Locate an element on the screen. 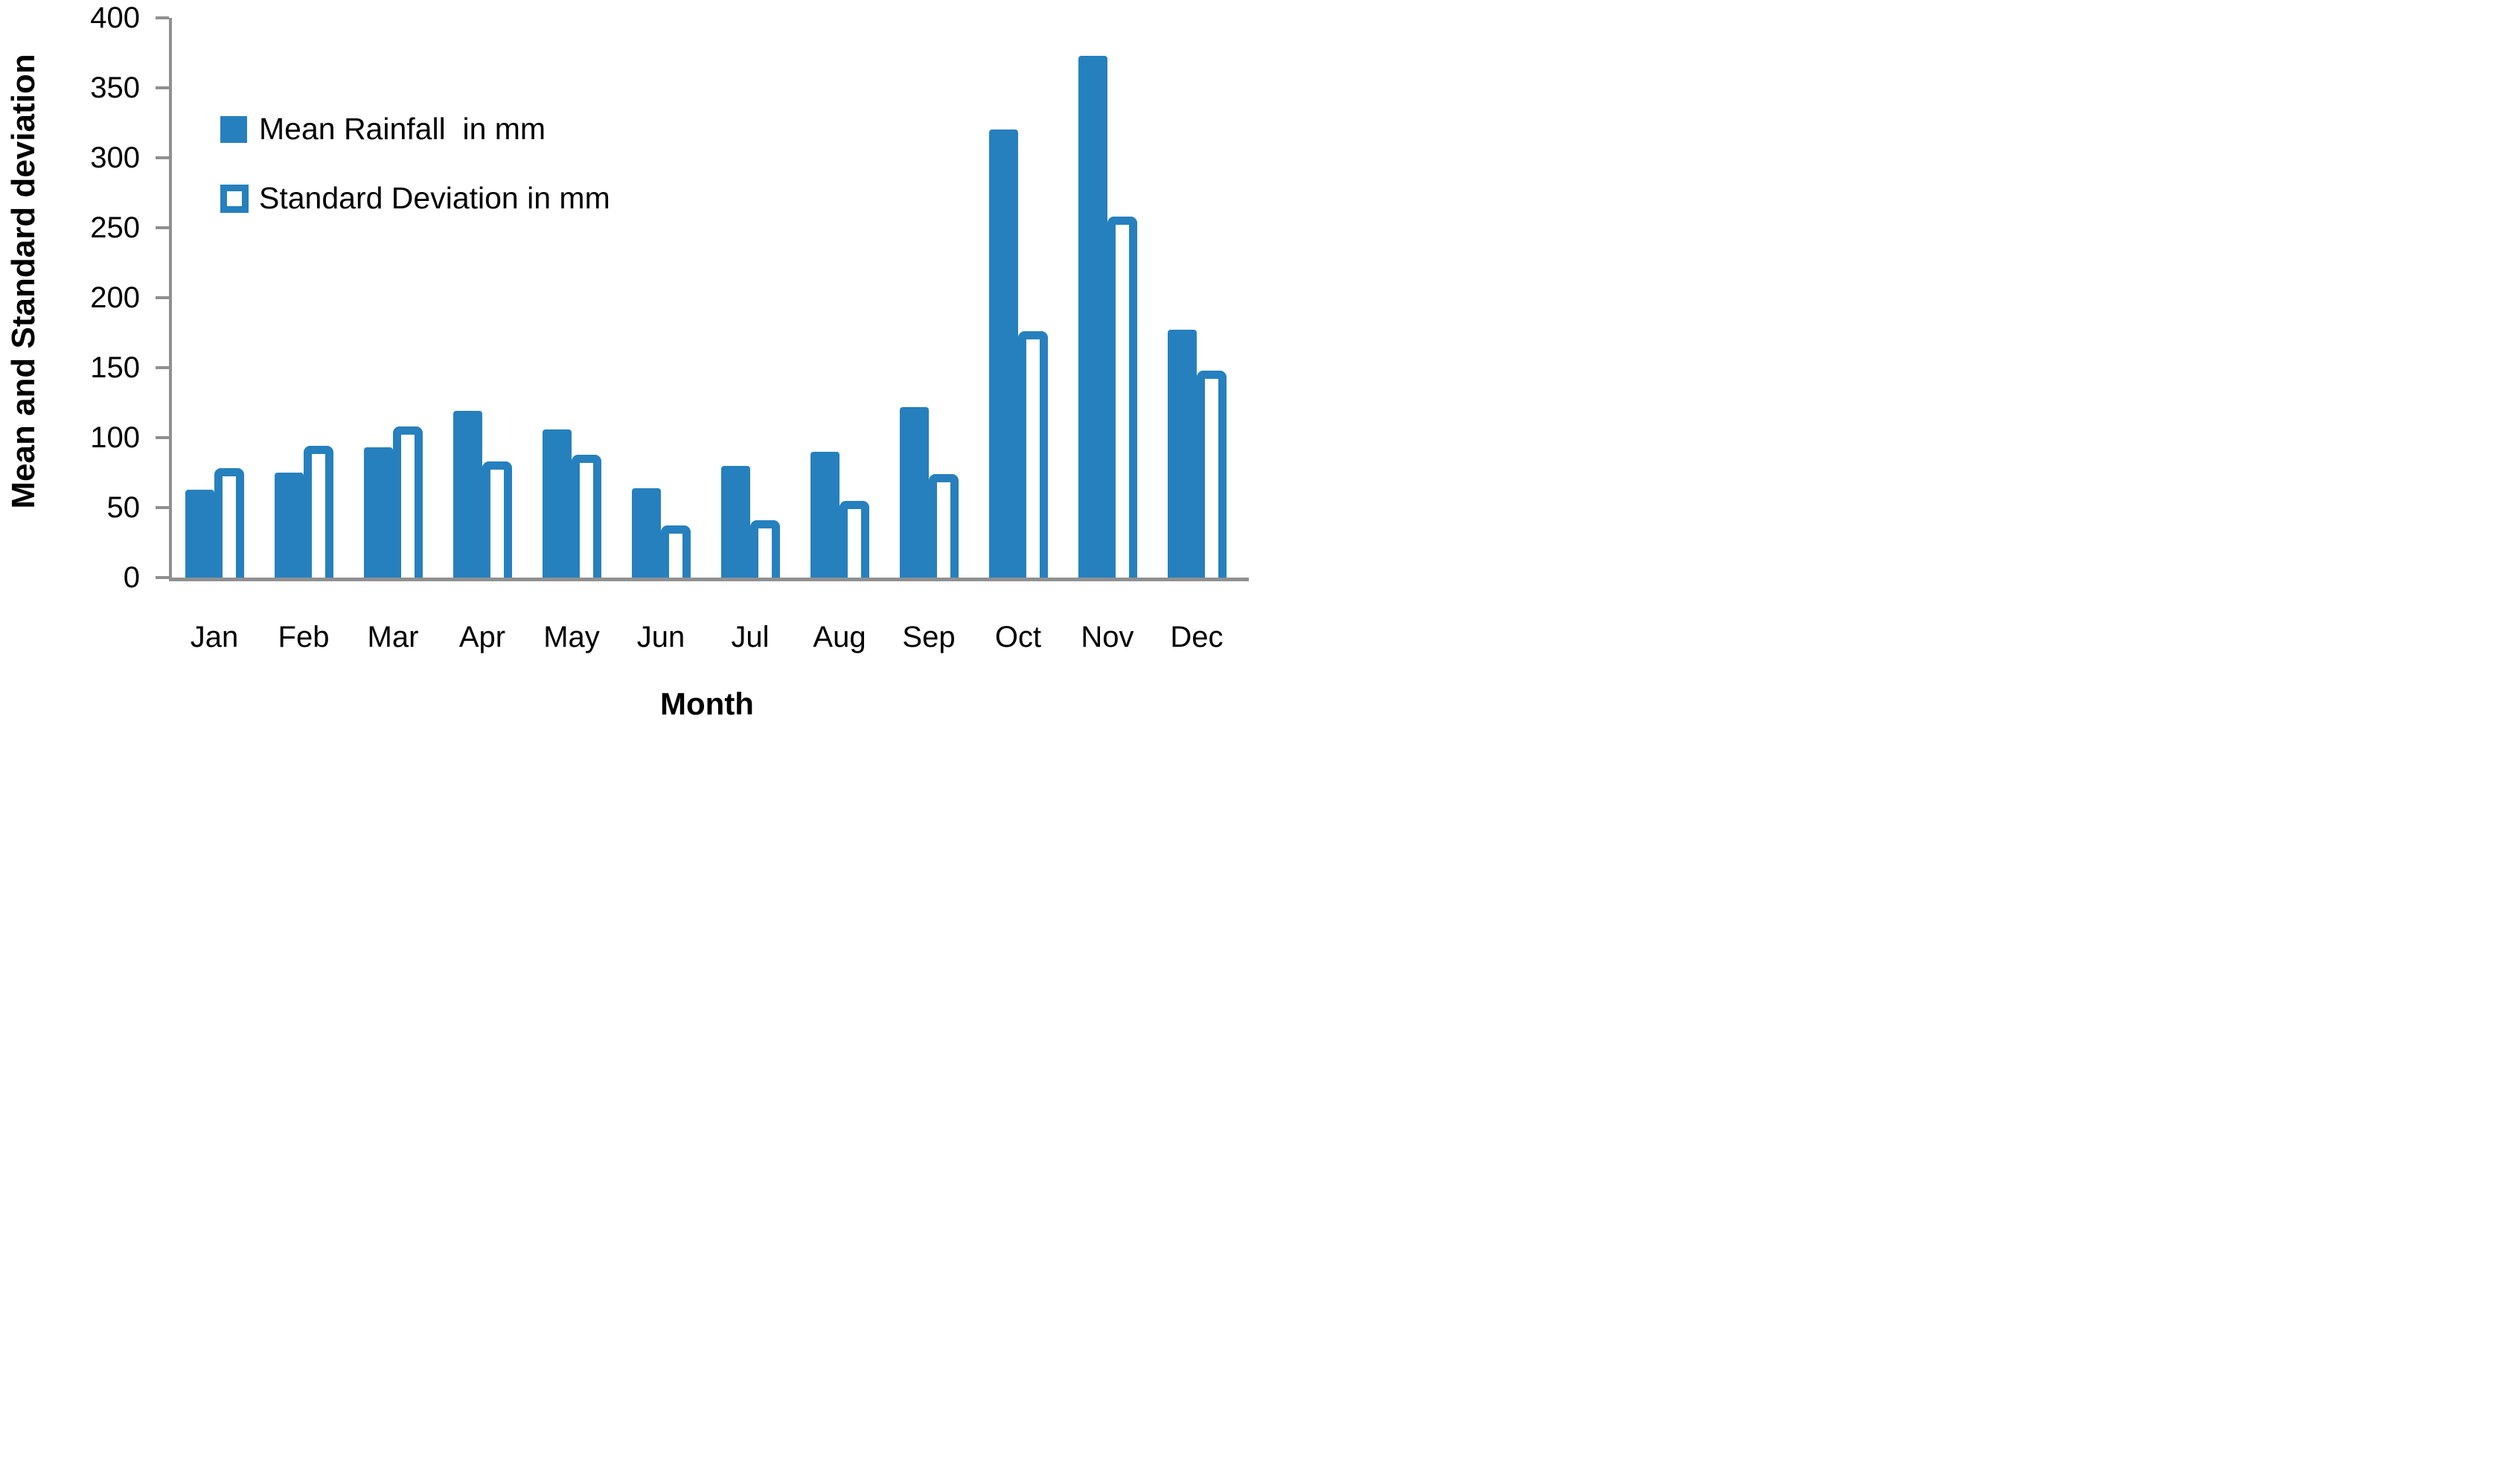 The image size is (2520, 1464). bar-mean-Sep is located at coordinates (914, 492).